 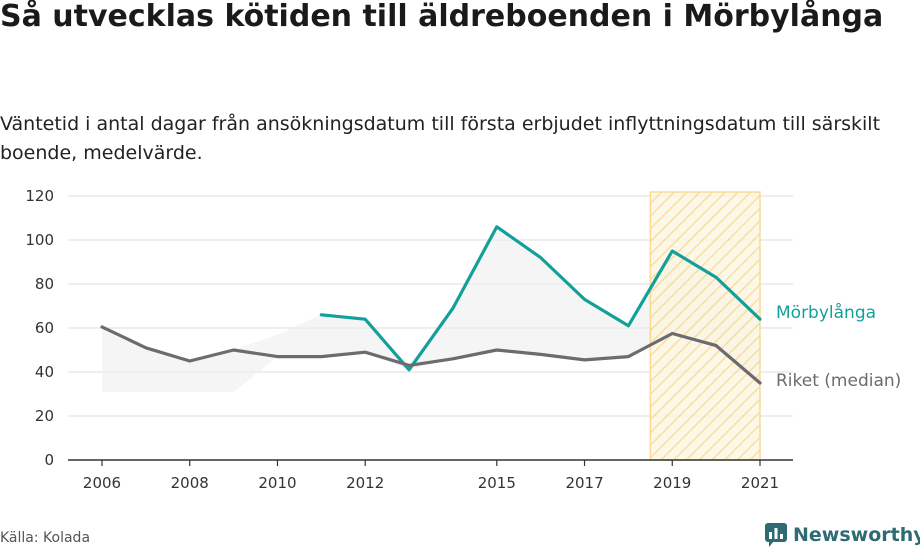 What do you see at coordinates (716, 345) in the screenshot?
I see `data-point-riket-median-2020` at bounding box center [716, 345].